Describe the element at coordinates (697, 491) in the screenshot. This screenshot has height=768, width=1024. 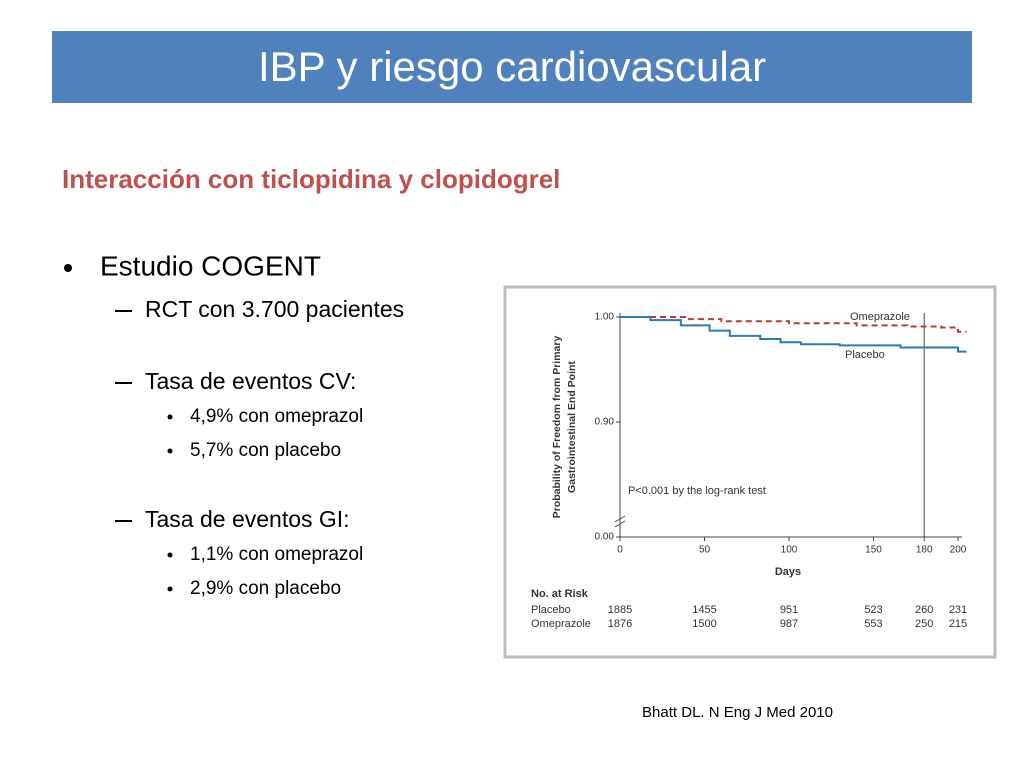
I see `annotation: P<0.001 by the log-rank test` at that location.